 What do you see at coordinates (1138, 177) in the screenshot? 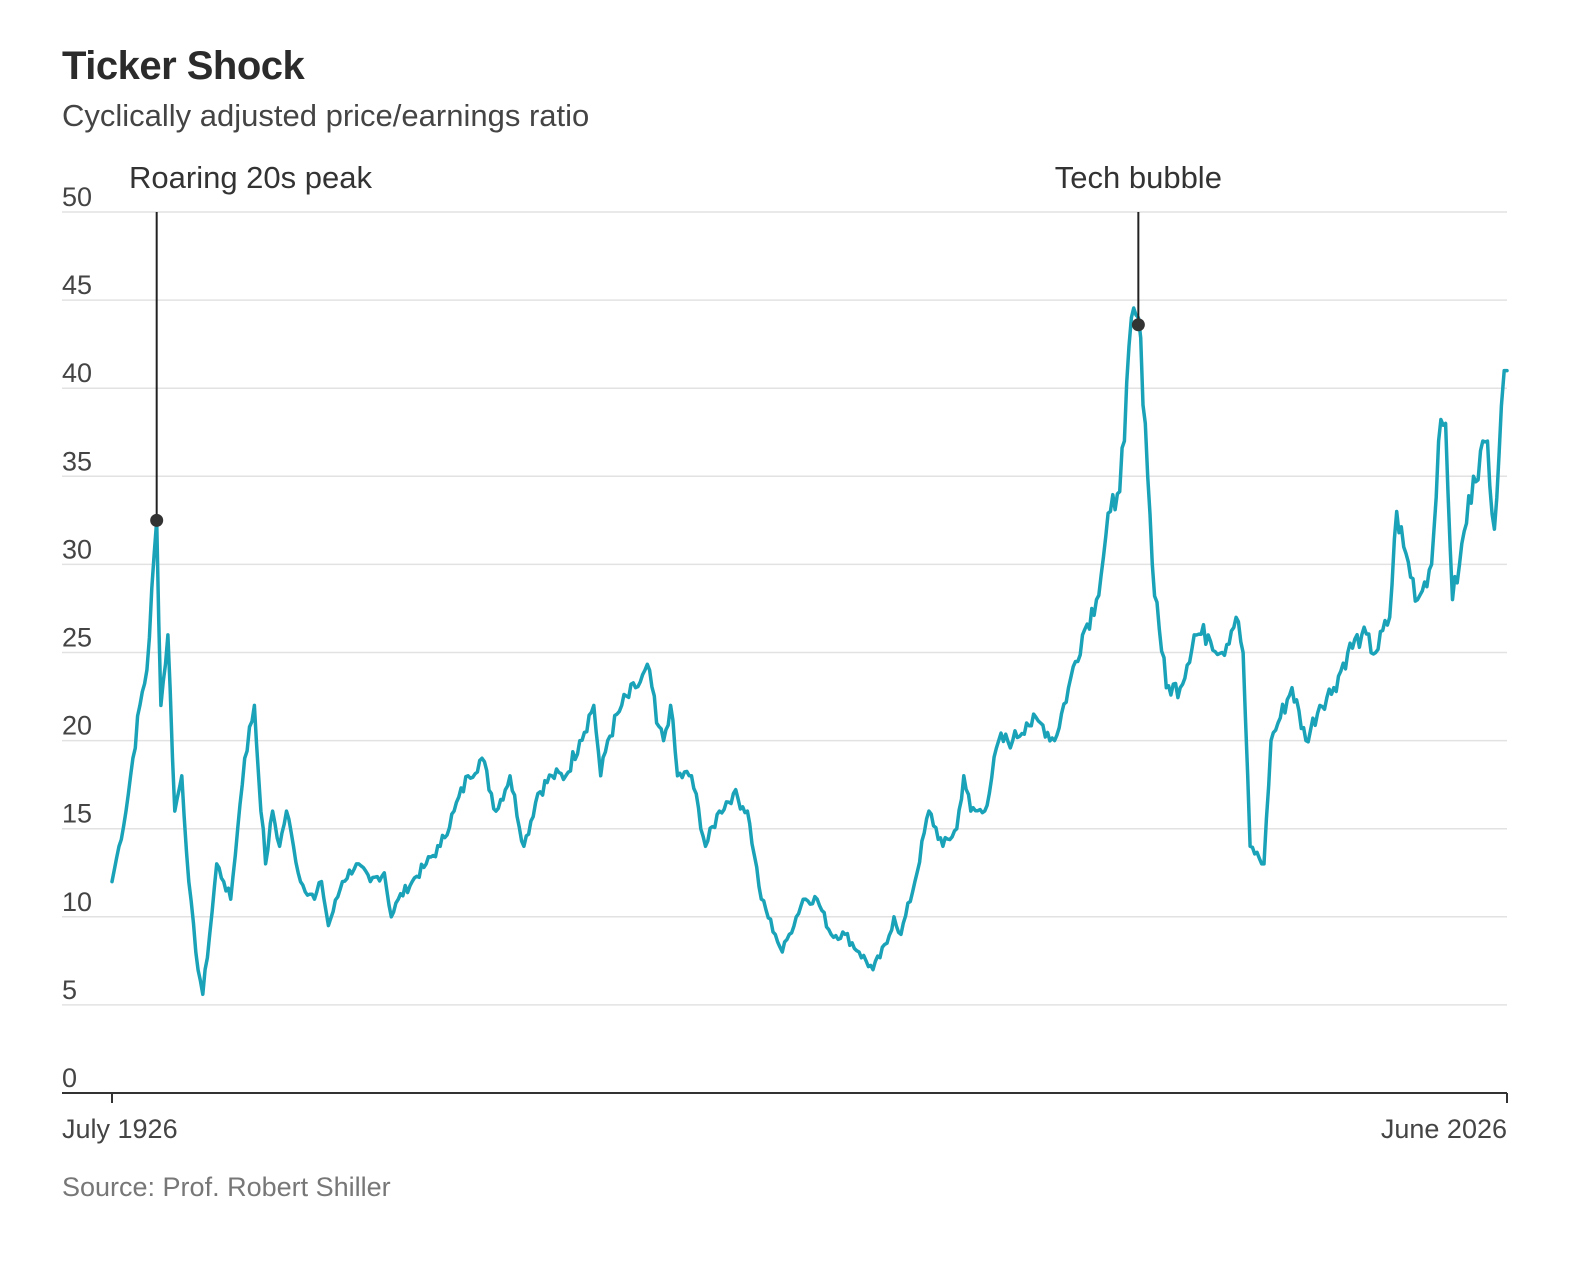
I see `annotation-label: Tech bubble` at bounding box center [1138, 177].